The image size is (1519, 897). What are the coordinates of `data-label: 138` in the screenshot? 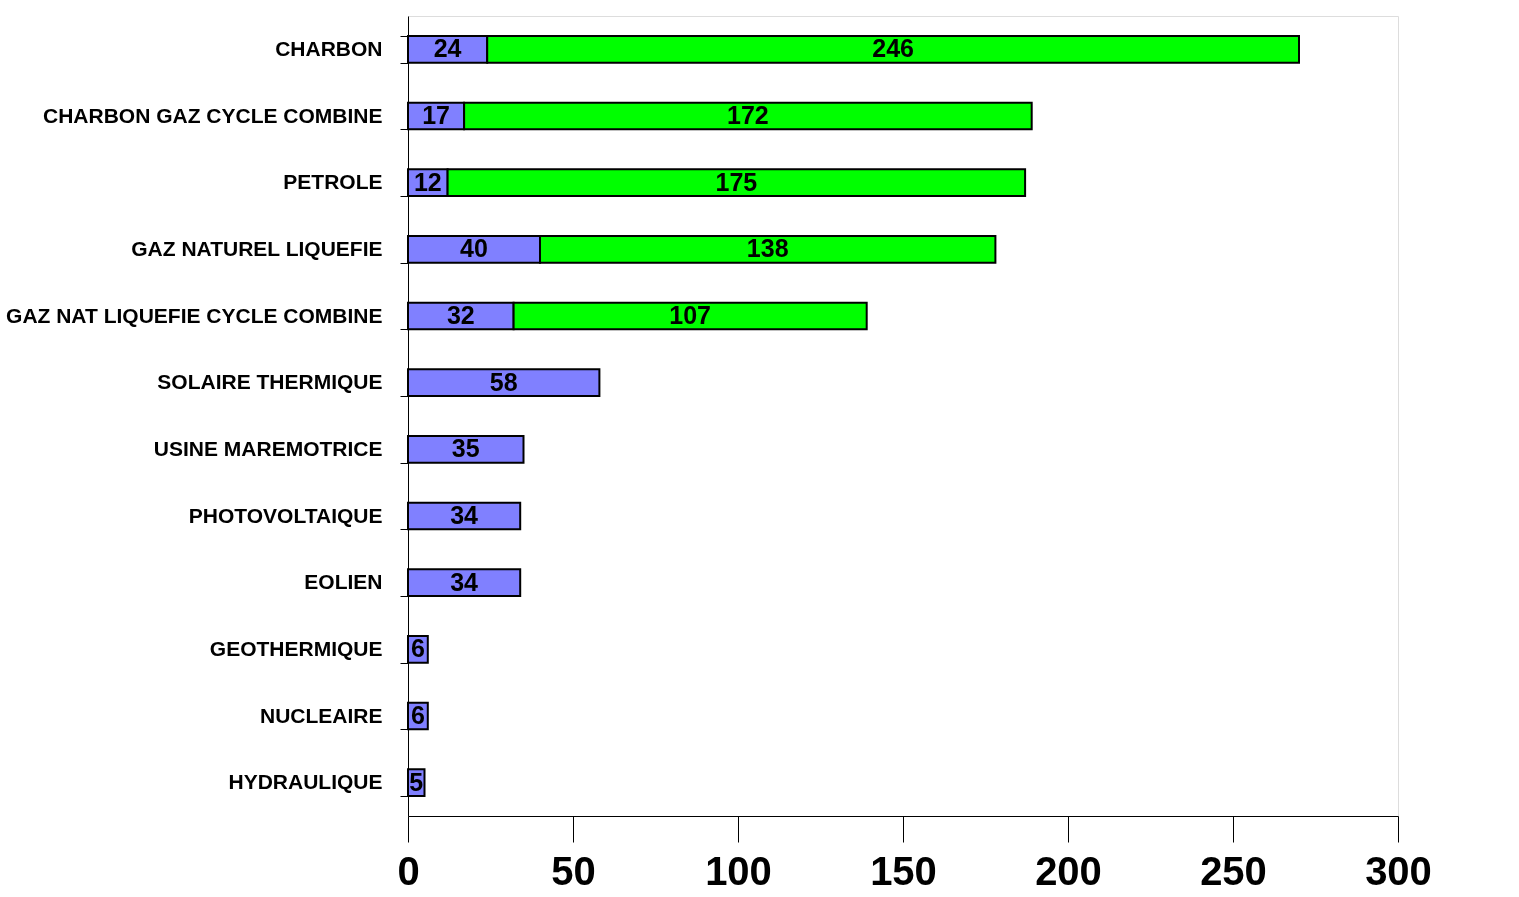 It's located at (767, 248).